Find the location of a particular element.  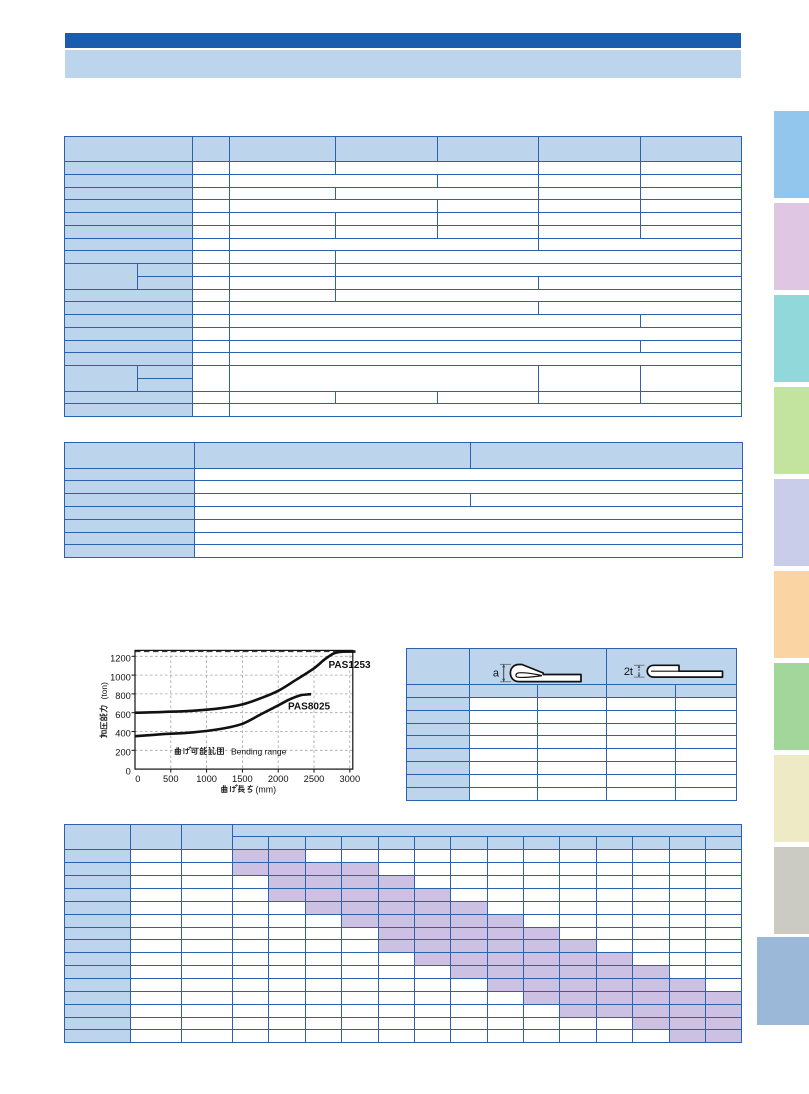

svg-text: 3000 is located at coordinates (349, 779).